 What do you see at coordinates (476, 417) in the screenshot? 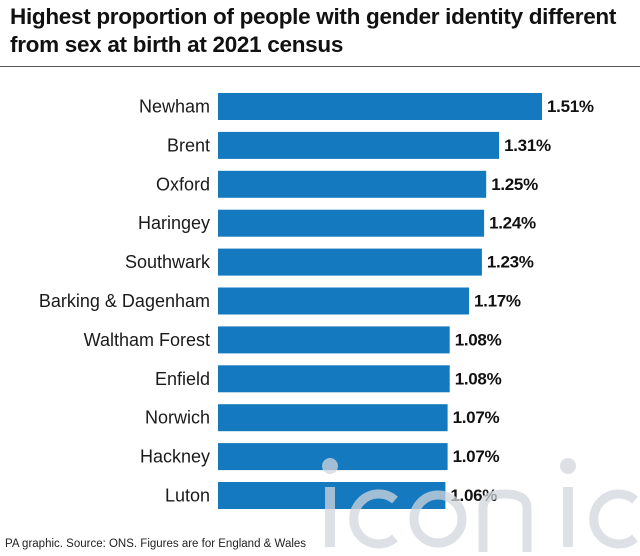
I see `value-label-norwich: 1.07%` at bounding box center [476, 417].